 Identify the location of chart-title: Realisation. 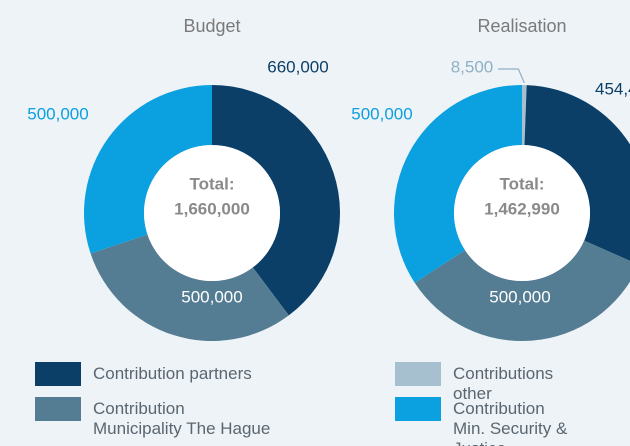
(521, 26).